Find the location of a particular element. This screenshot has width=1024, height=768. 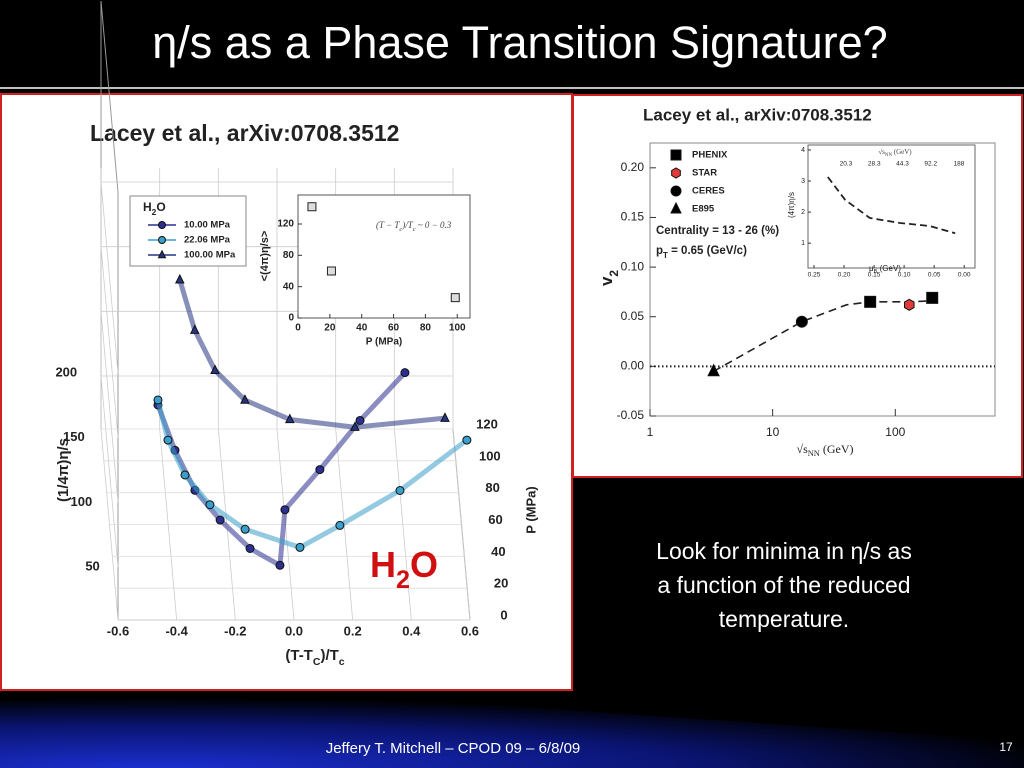

inset-curve is located at coordinates (891, 205).